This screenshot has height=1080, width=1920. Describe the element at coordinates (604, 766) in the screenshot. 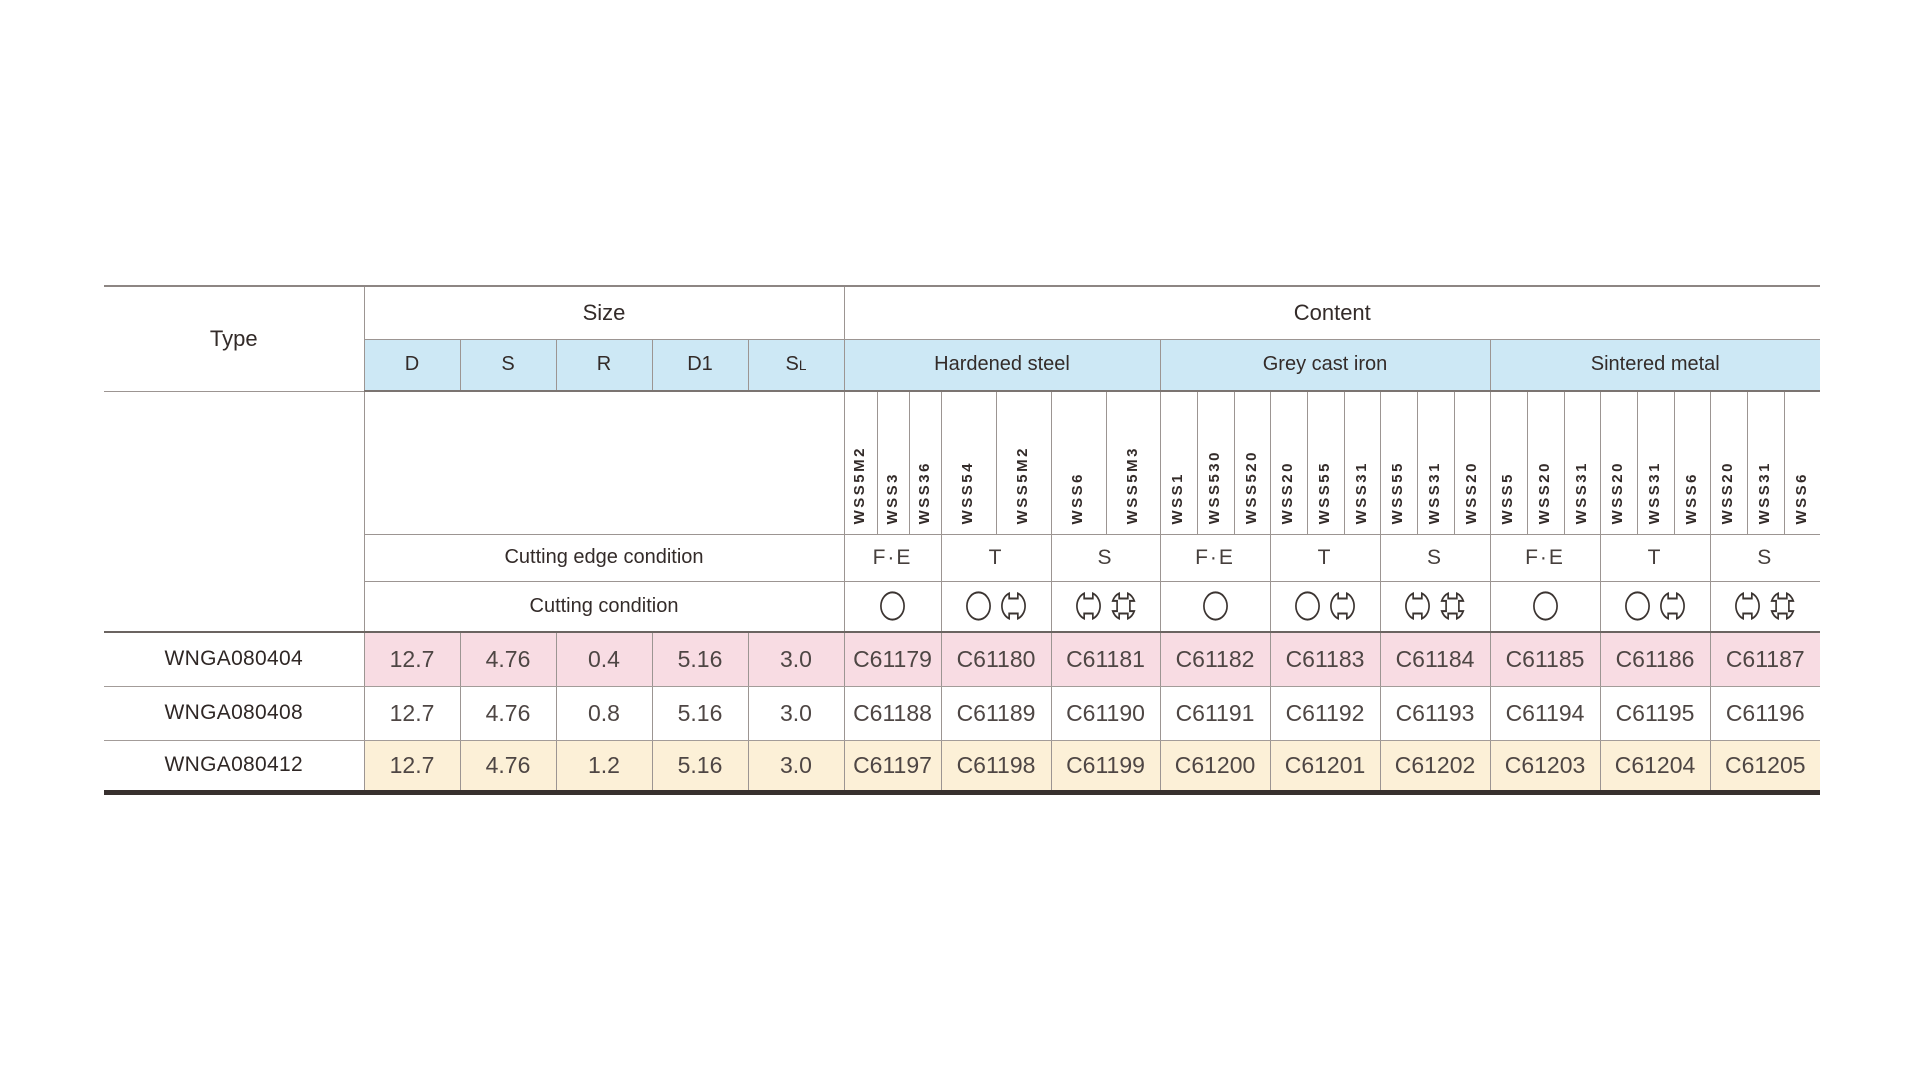

I see `size-value-cell: 1.2` at that location.